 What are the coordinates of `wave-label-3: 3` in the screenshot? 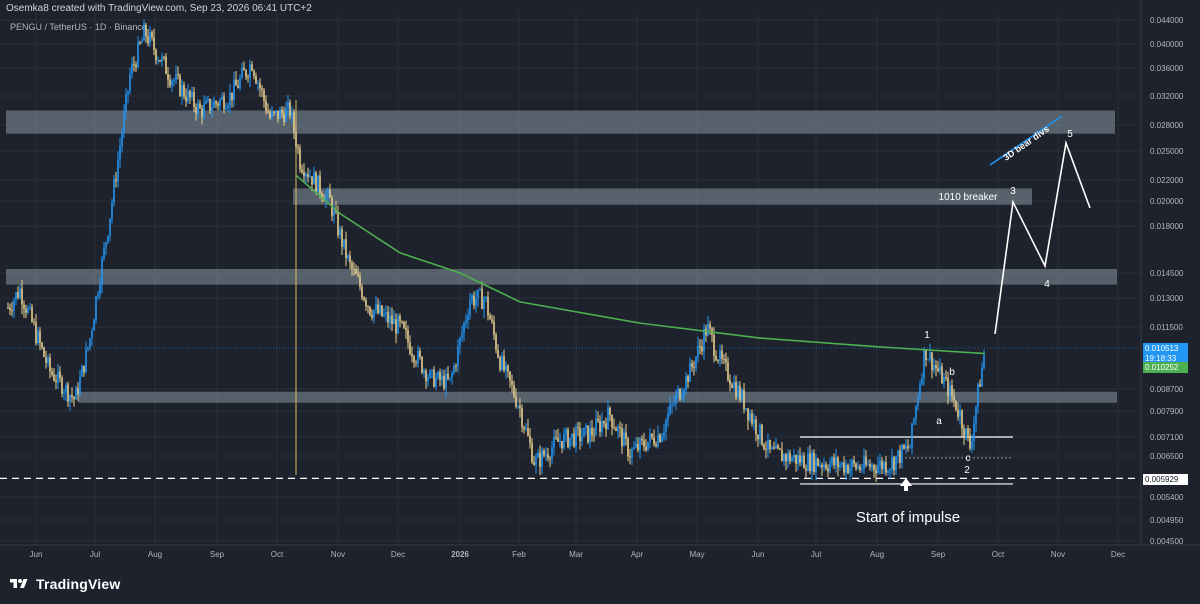 It's located at (1013, 191).